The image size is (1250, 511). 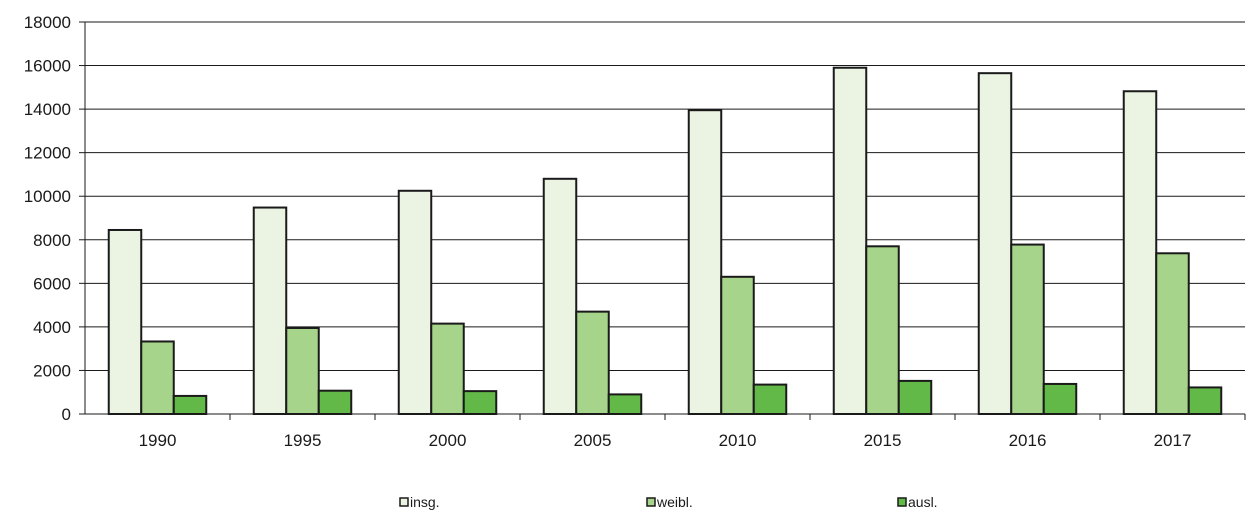 What do you see at coordinates (1173, 440) in the screenshot?
I see `x-tick-label: 2017` at bounding box center [1173, 440].